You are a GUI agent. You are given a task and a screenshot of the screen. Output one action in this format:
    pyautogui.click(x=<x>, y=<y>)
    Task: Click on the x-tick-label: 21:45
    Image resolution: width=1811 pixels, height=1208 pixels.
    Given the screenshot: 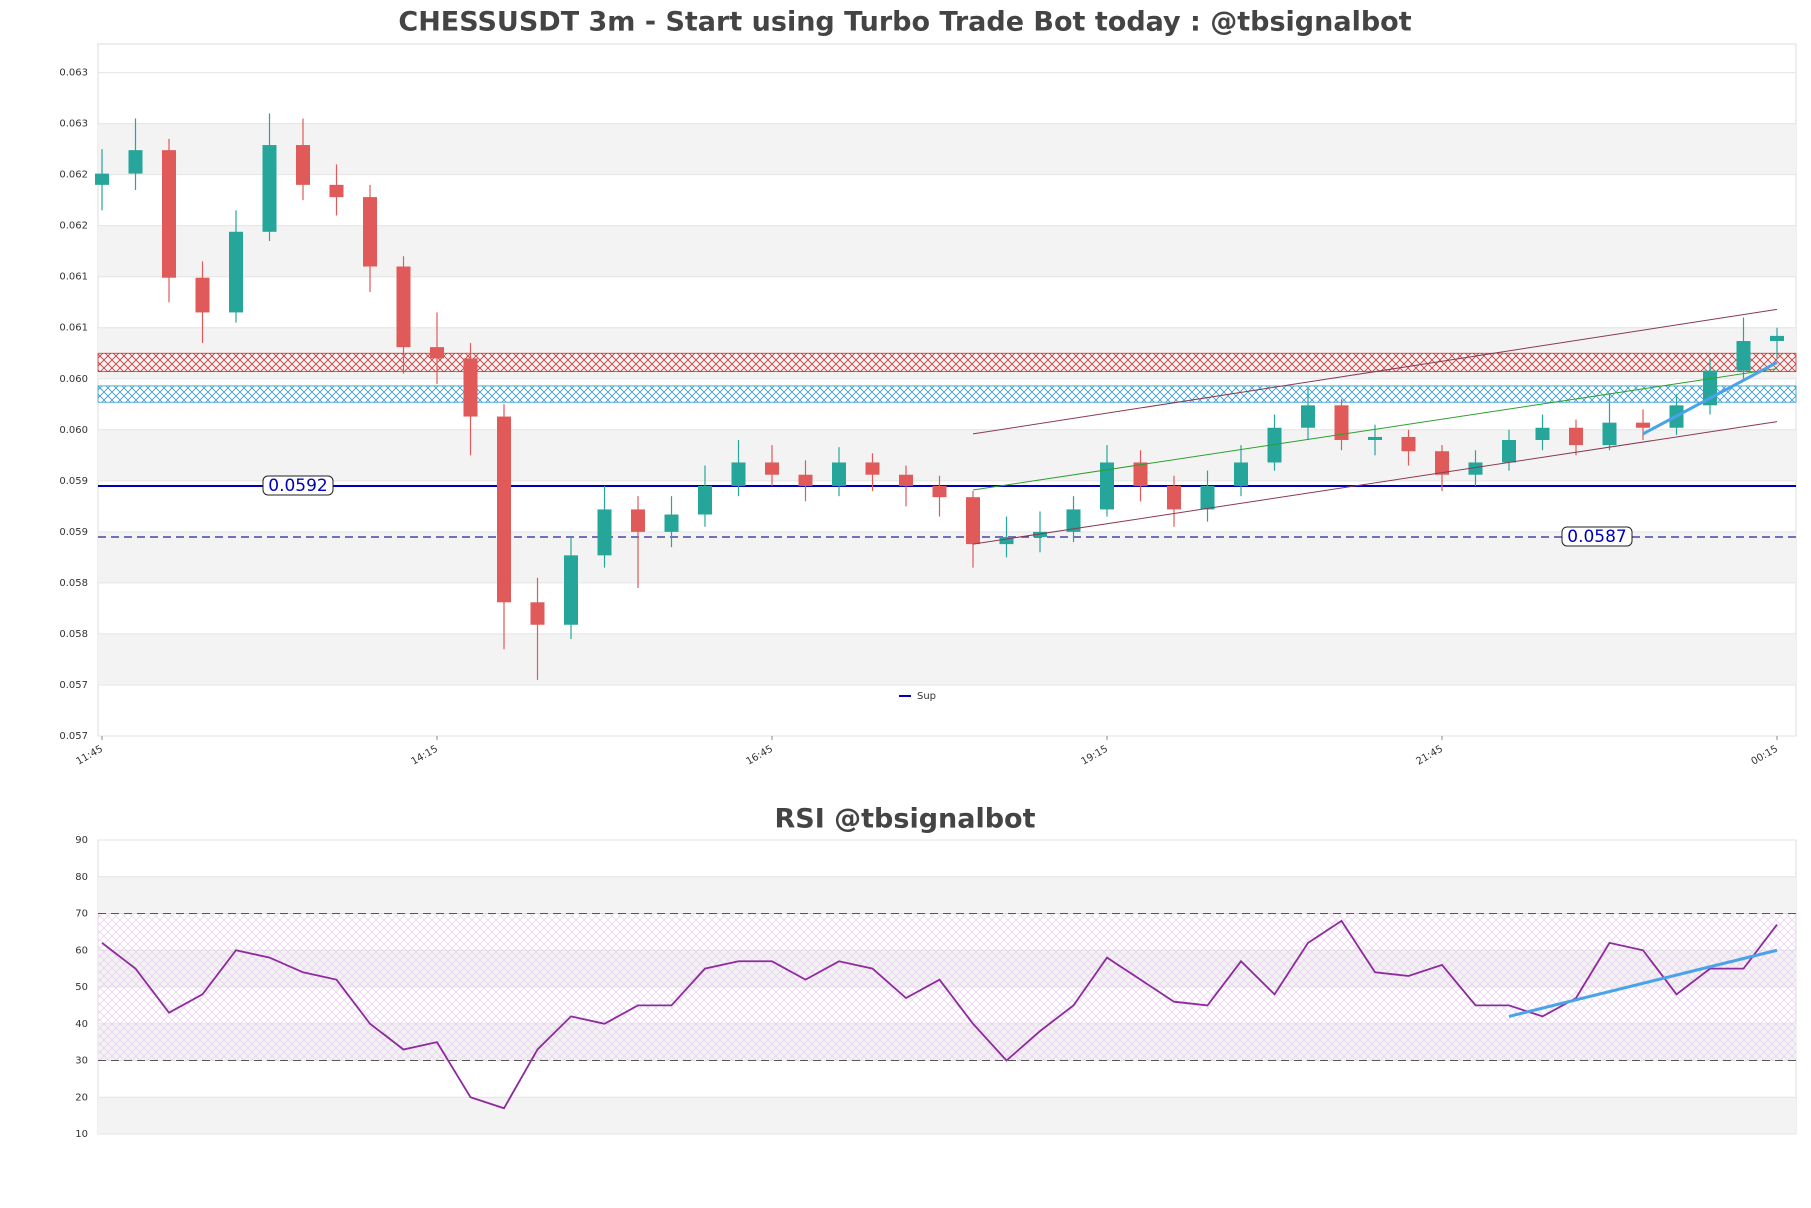 What is the action you would take?
    pyautogui.click(x=1430, y=756)
    